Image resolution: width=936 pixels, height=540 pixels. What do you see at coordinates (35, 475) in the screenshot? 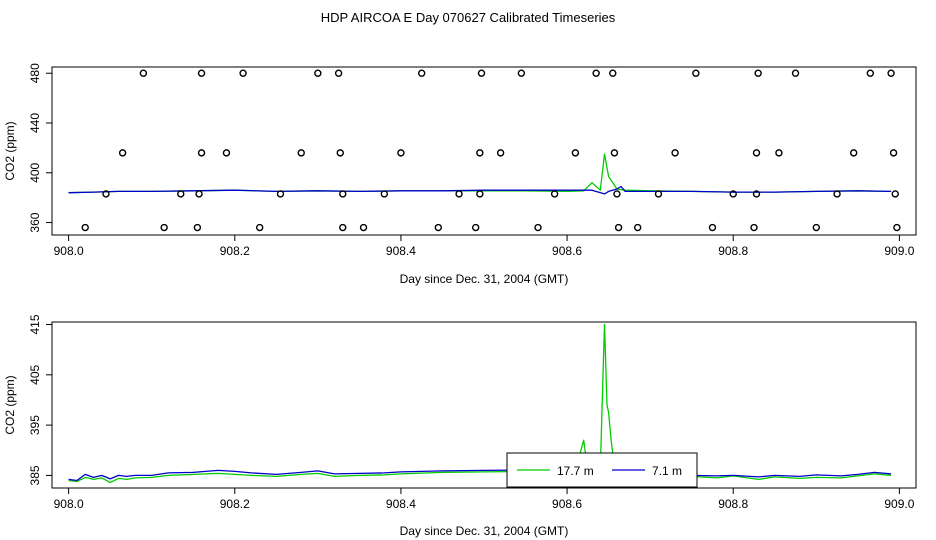
I see `y-tick-label: 385` at bounding box center [35, 475].